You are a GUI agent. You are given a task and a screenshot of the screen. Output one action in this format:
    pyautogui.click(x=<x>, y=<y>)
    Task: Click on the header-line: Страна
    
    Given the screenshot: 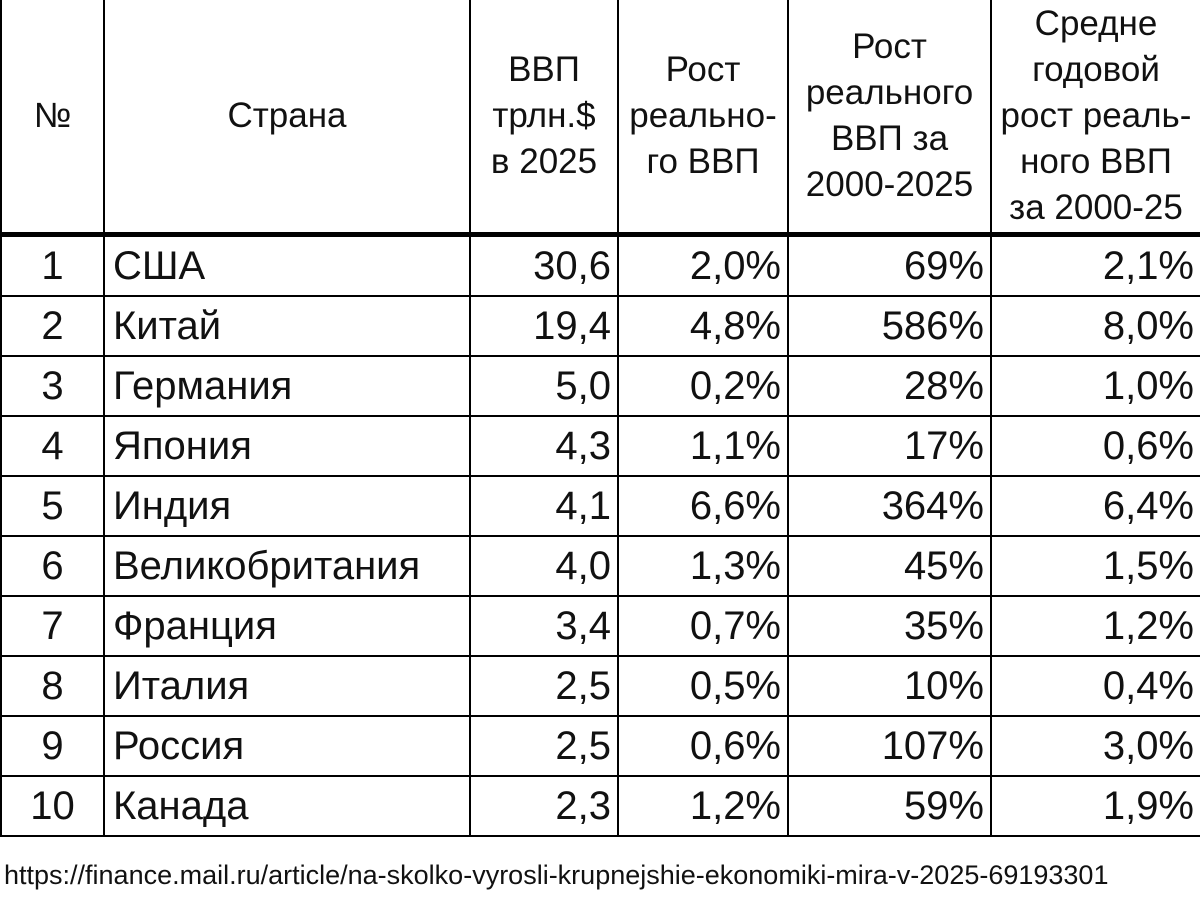 What is the action you would take?
    pyautogui.click(x=287, y=115)
    